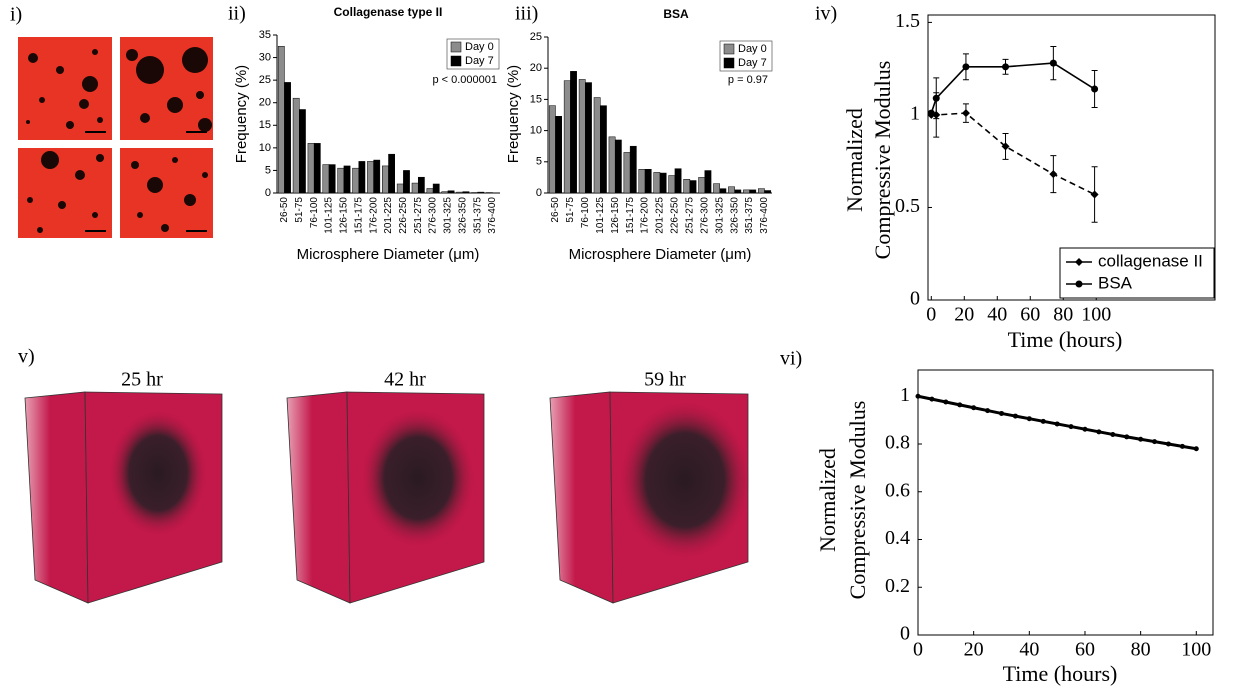 The width and height of the screenshot is (1233, 687). What do you see at coordinates (964, 315) in the screenshot?
I see `x-tick-label: 20` at bounding box center [964, 315].